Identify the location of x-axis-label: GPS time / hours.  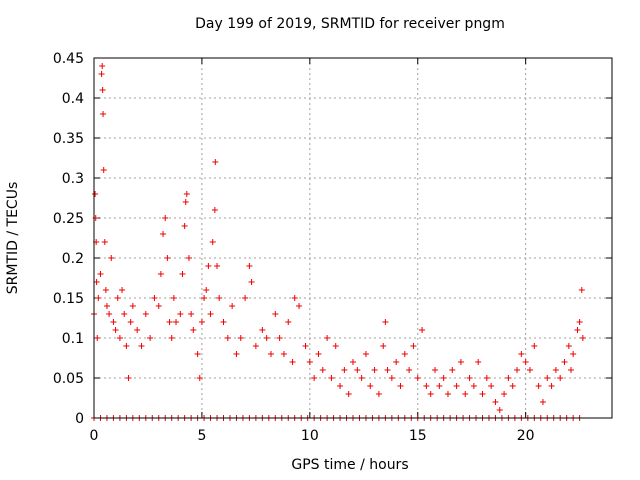
(350, 465).